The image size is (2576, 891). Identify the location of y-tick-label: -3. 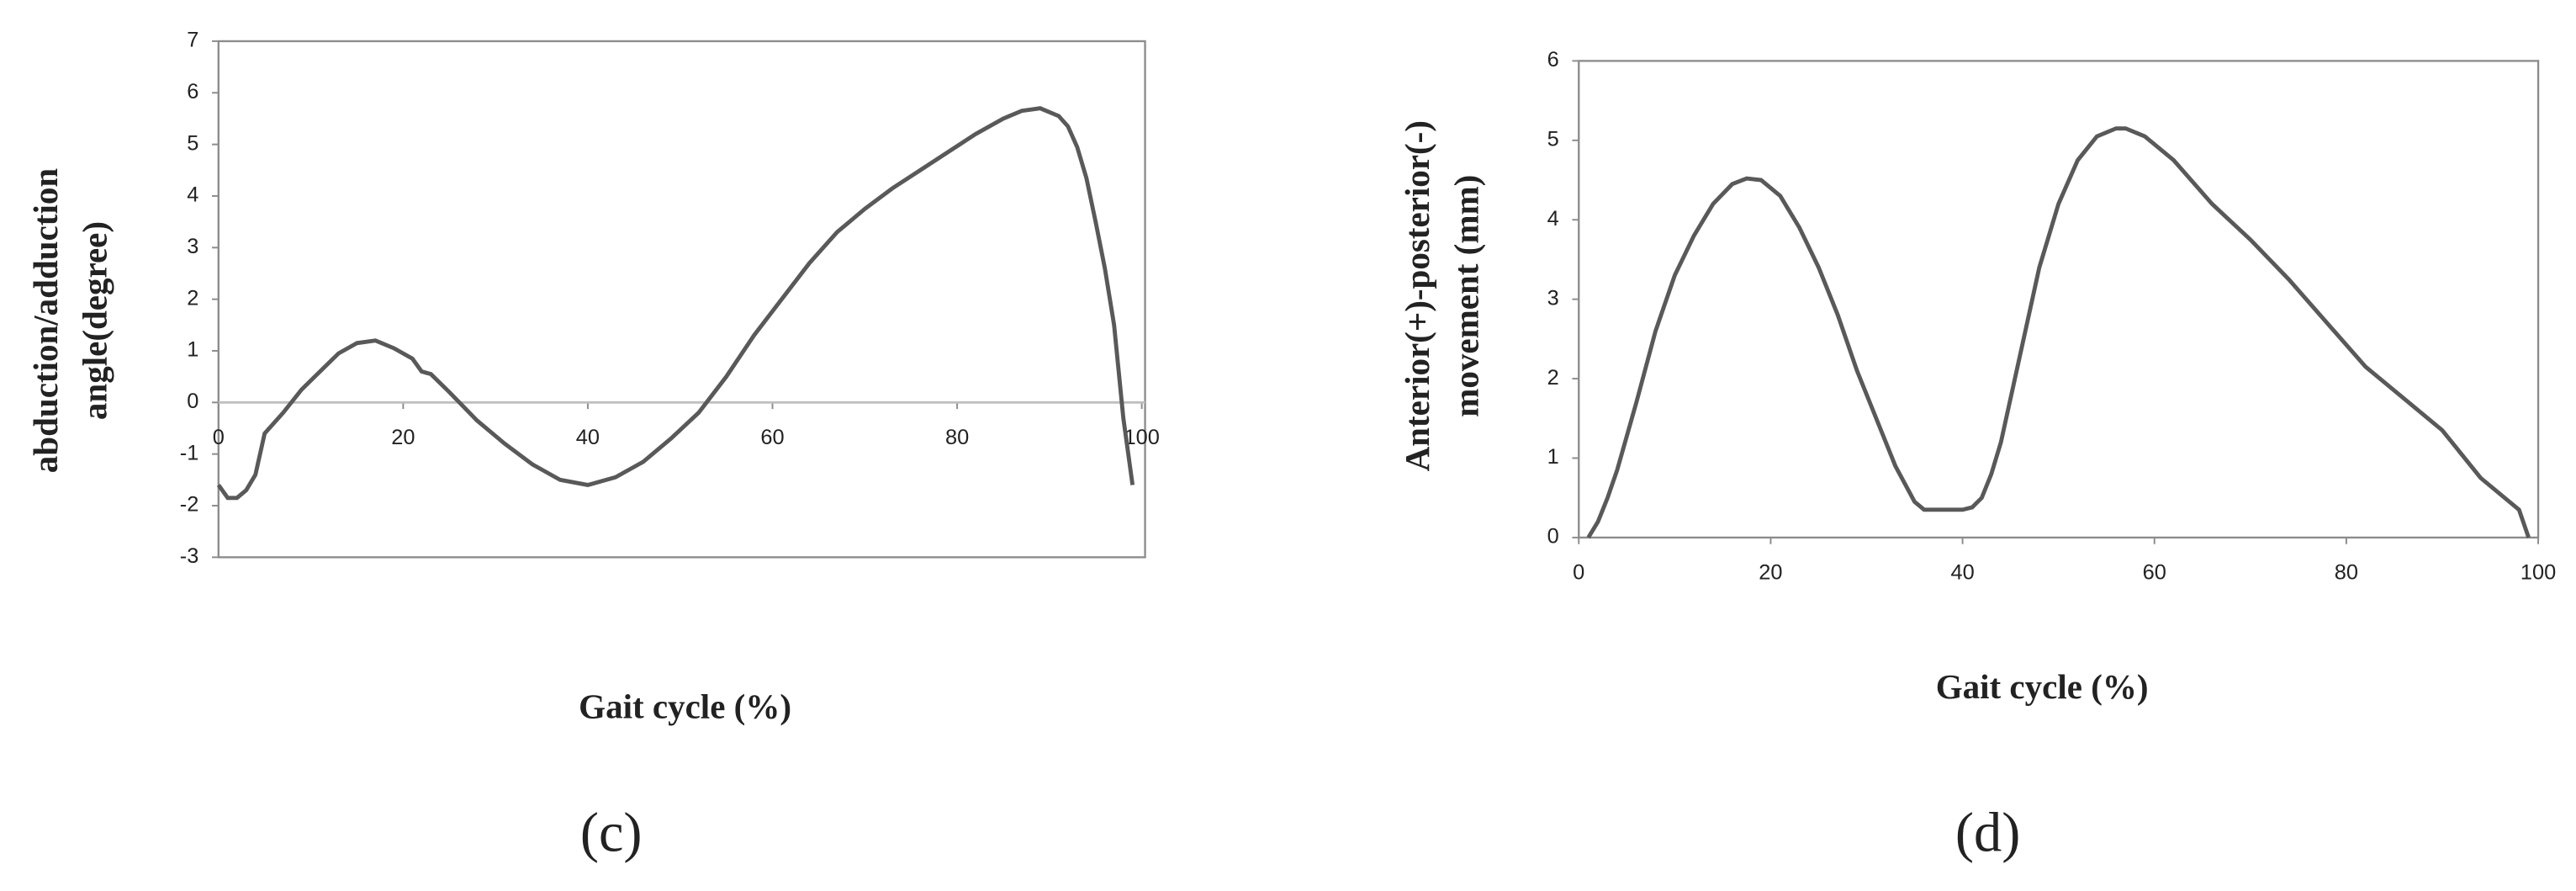
(189, 556).